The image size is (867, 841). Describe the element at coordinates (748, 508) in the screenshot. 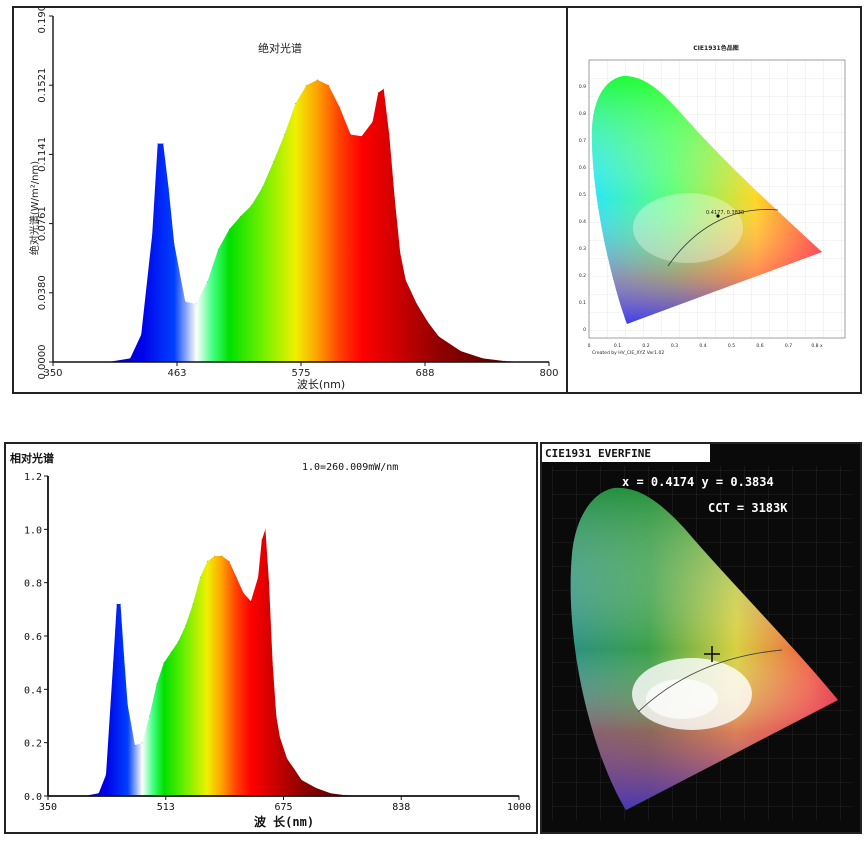

I see `cct-value: CCT = 3183K` at that location.